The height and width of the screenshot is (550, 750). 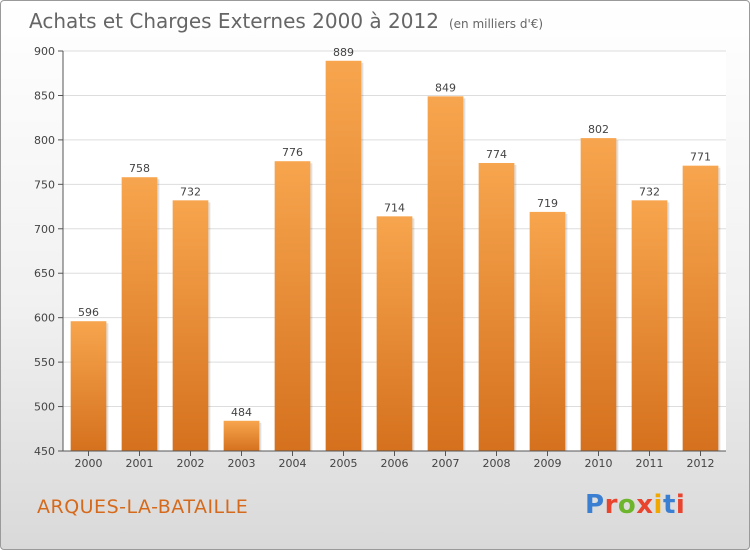 I want to click on logo-letter: o, so click(x=627, y=505).